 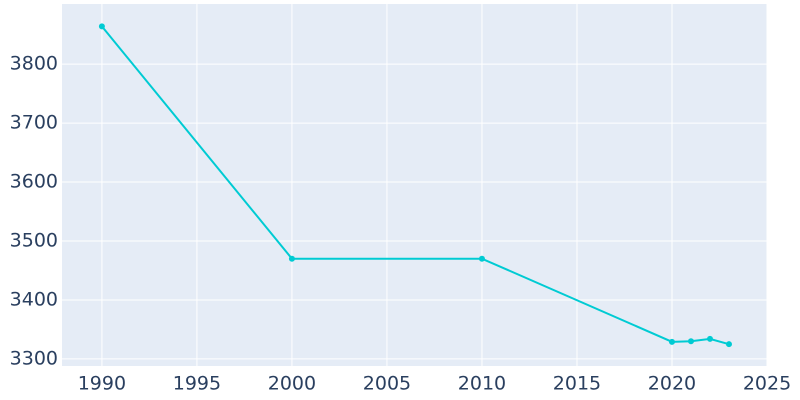 I want to click on y-tick-label: 3600, so click(x=34, y=182).